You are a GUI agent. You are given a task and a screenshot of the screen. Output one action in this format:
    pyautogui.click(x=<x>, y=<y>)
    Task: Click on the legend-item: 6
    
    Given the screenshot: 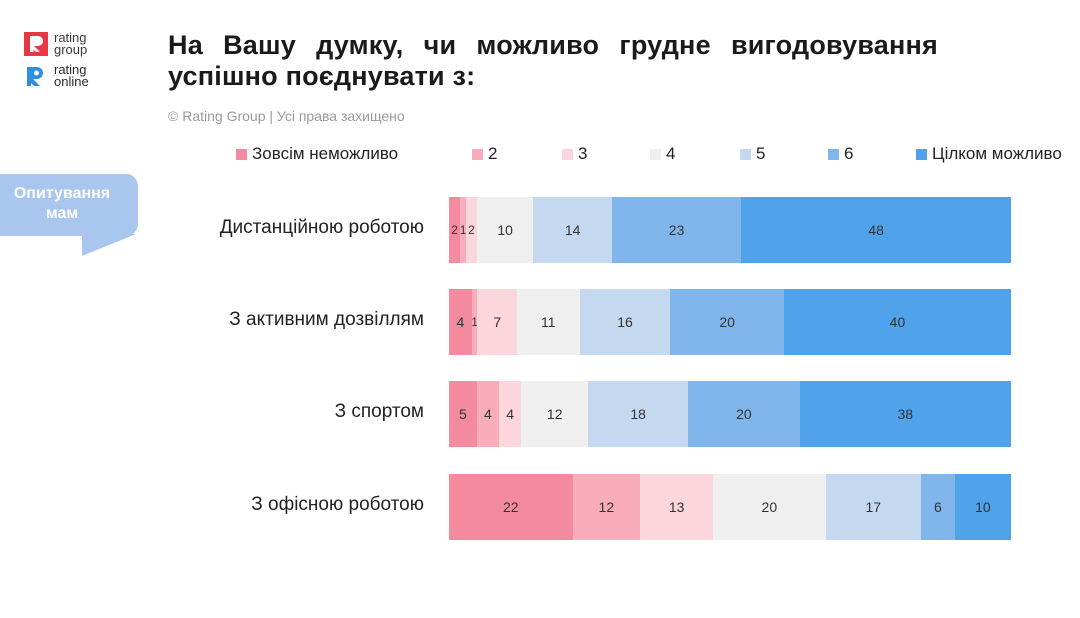 What is the action you would take?
    pyautogui.click(x=840, y=154)
    